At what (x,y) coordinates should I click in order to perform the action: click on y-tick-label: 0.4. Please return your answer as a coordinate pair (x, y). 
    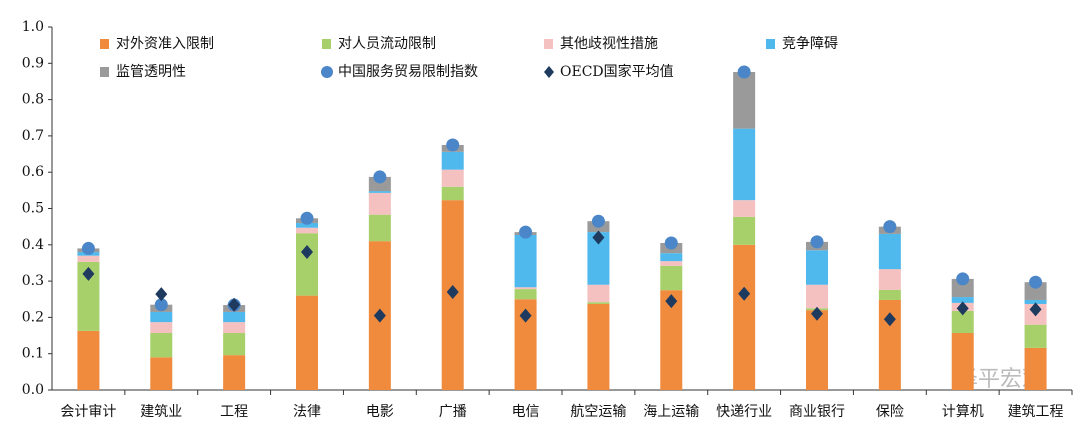
    Looking at the image, I should click on (33, 245).